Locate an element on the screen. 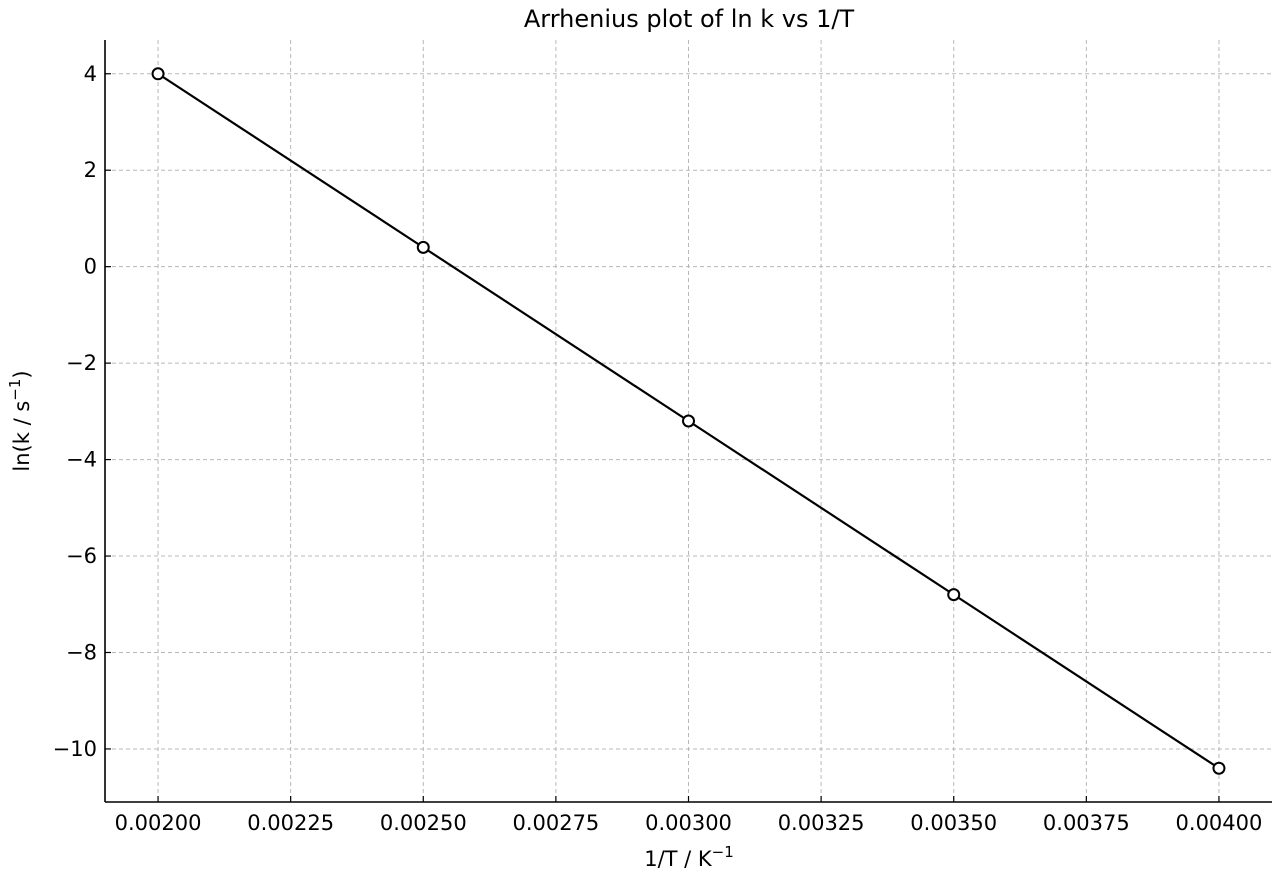  y-tick-label: −8 is located at coordinates (81, 652).